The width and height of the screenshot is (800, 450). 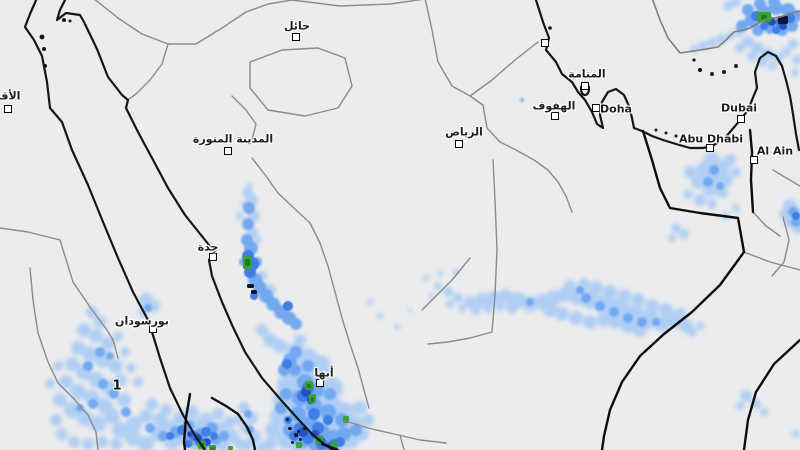 I want to click on iran-coastline, so click(x=725, y=27).